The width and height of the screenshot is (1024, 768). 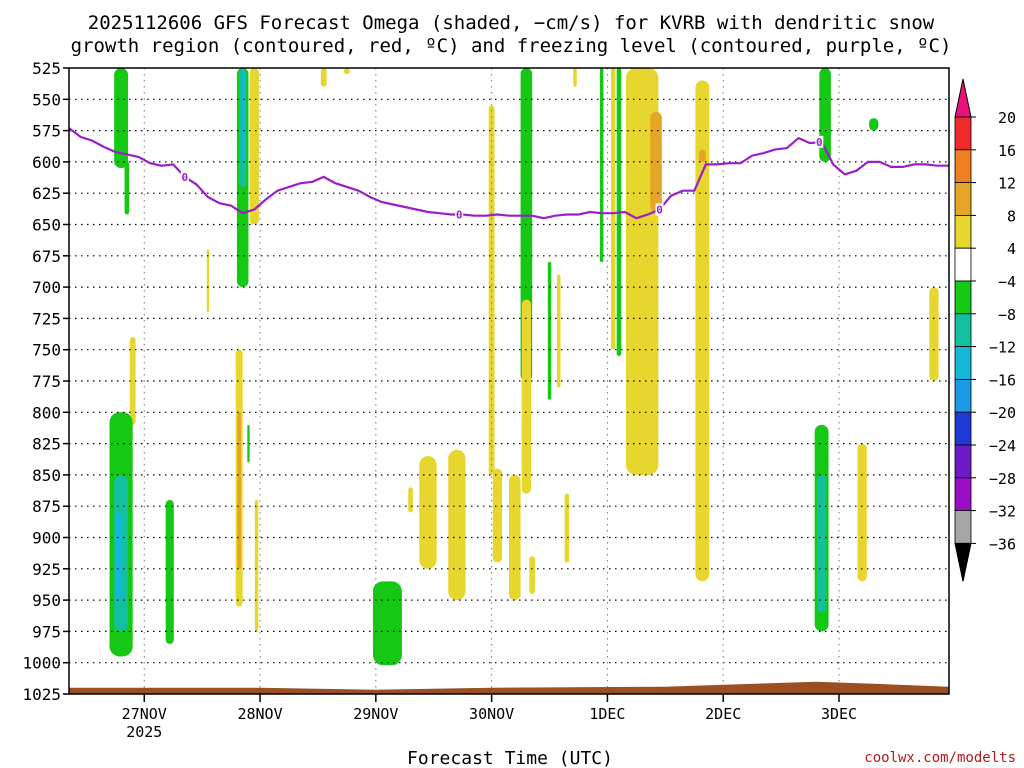 I want to click on colorbar-label: 20, so click(x=1007, y=118).